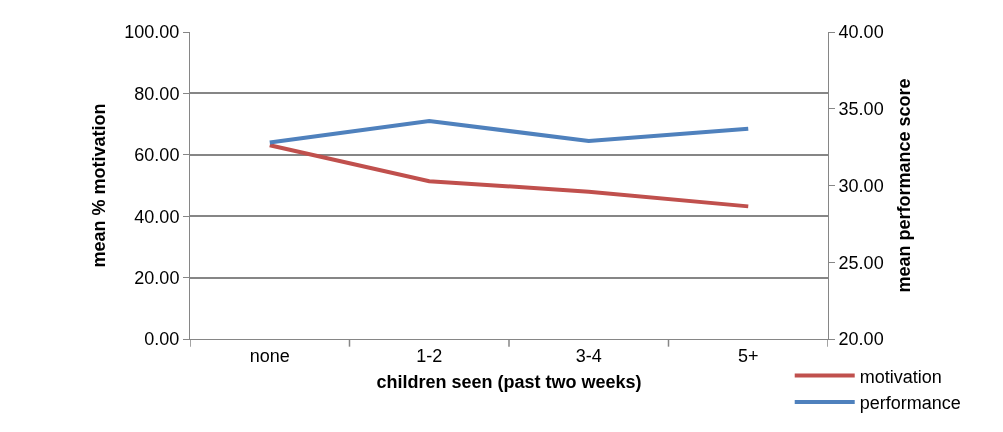 The height and width of the screenshot is (432, 1003). I want to click on y-axis-title: mean % motivation, so click(98, 185).